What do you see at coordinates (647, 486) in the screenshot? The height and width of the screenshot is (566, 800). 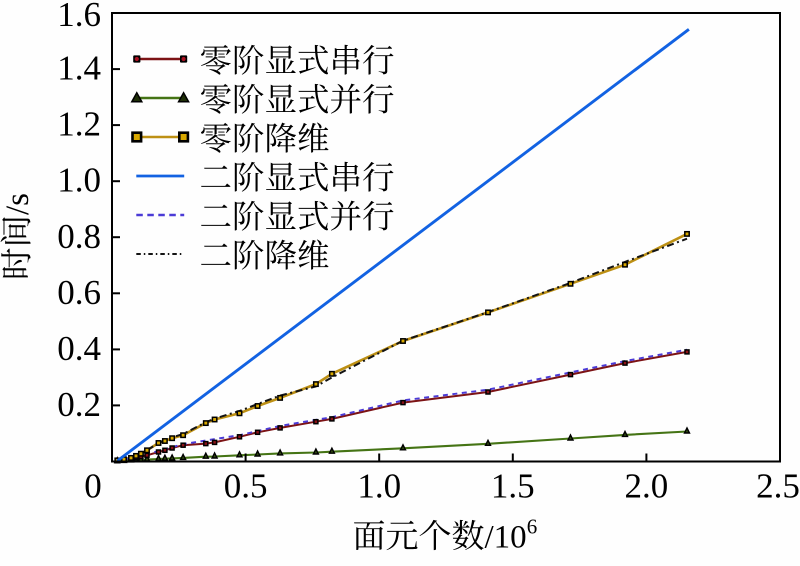 I see `svg-text: 2.0` at bounding box center [647, 486].